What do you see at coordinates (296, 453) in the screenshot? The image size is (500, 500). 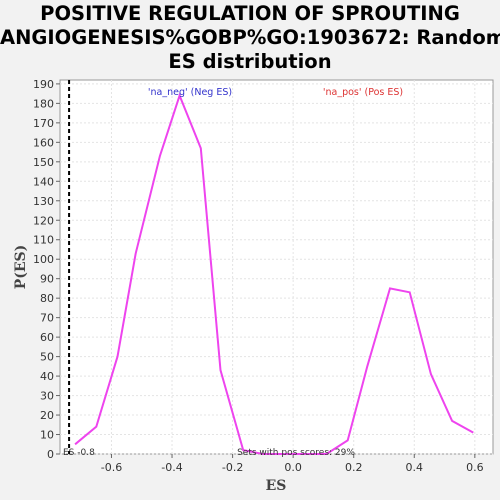 I see `pos-scores-annotation: Sets with pos scores: 29%` at bounding box center [296, 453].